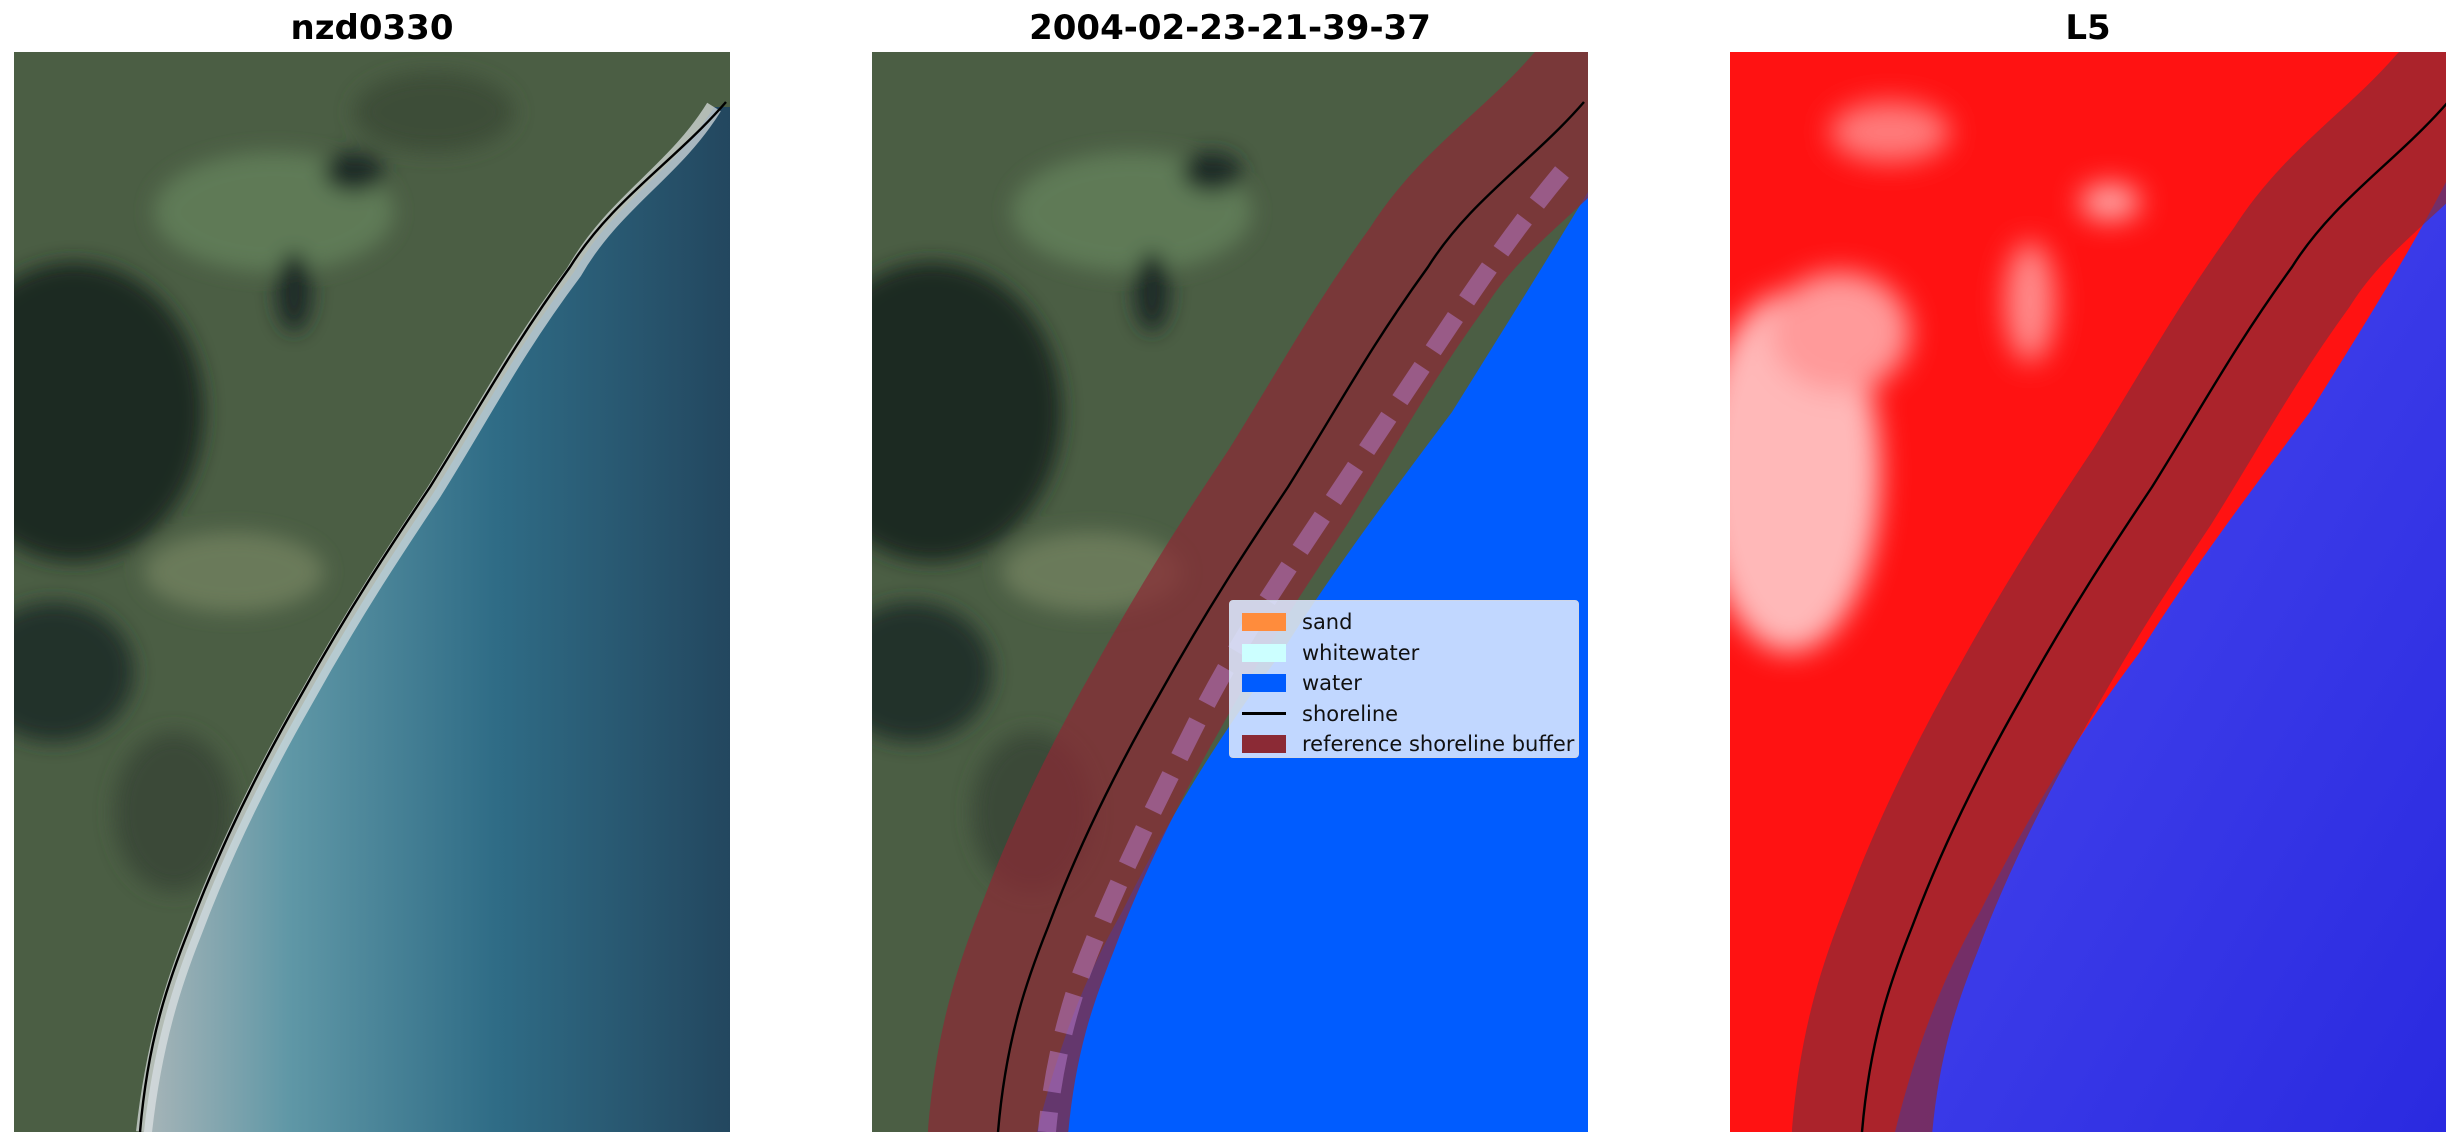 The width and height of the screenshot is (2460, 1147). Describe the element at coordinates (1350, 713) in the screenshot. I see `legend-label: shoreline` at that location.